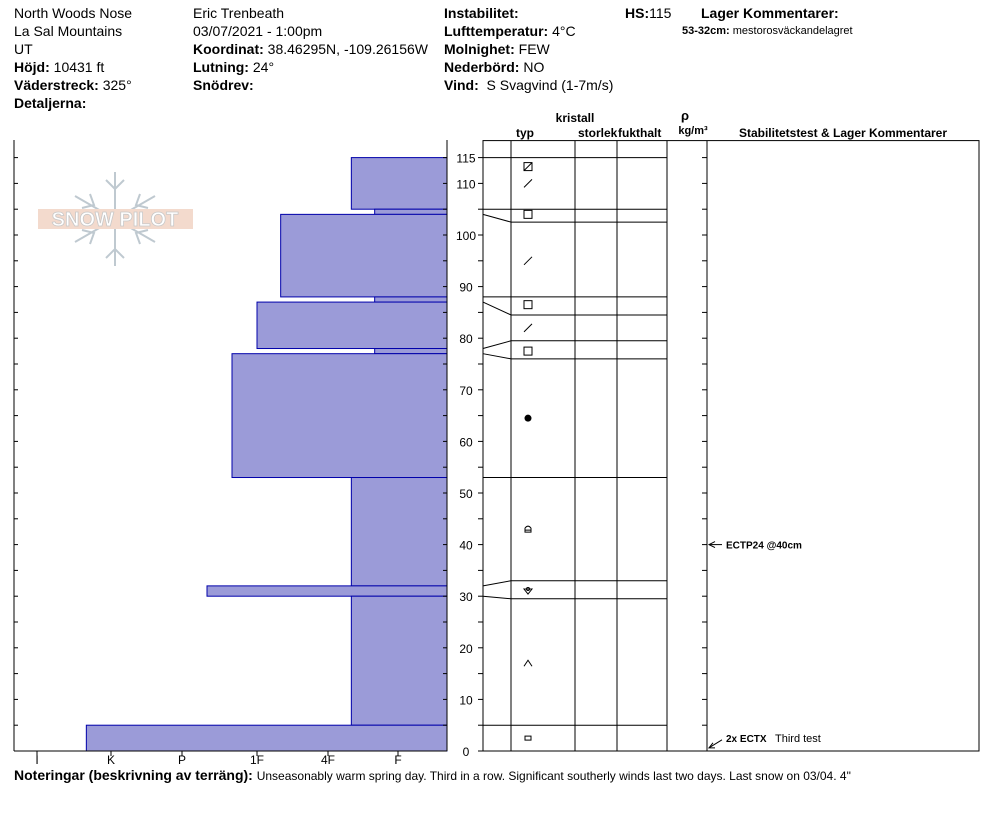 The image size is (994, 840). I want to click on hardness-tick-label: I, so click(36, 760).